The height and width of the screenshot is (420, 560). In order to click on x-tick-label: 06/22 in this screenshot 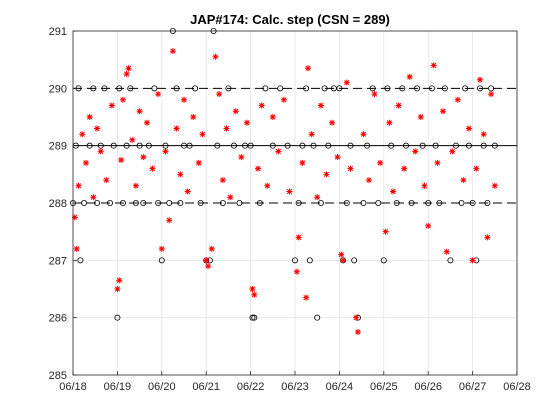, I will do `click(251, 387)`.